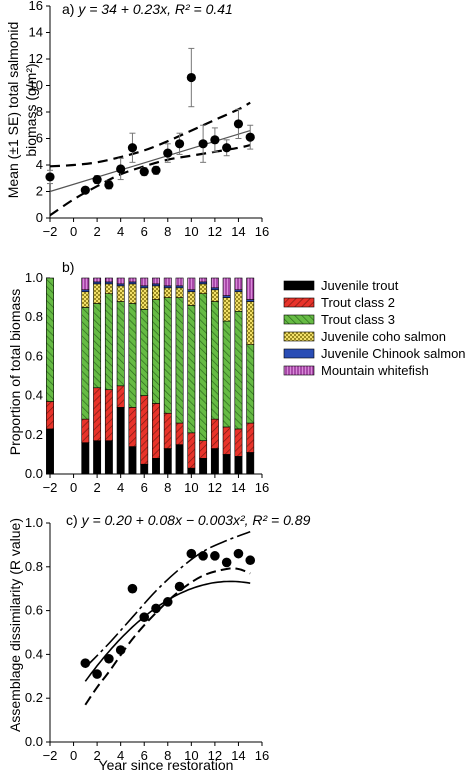 Image resolution: width=474 pixels, height=777 pixels. What do you see at coordinates (39, 191) in the screenshot?
I see `panel-a-y-tick-label: 2` at bounding box center [39, 191].